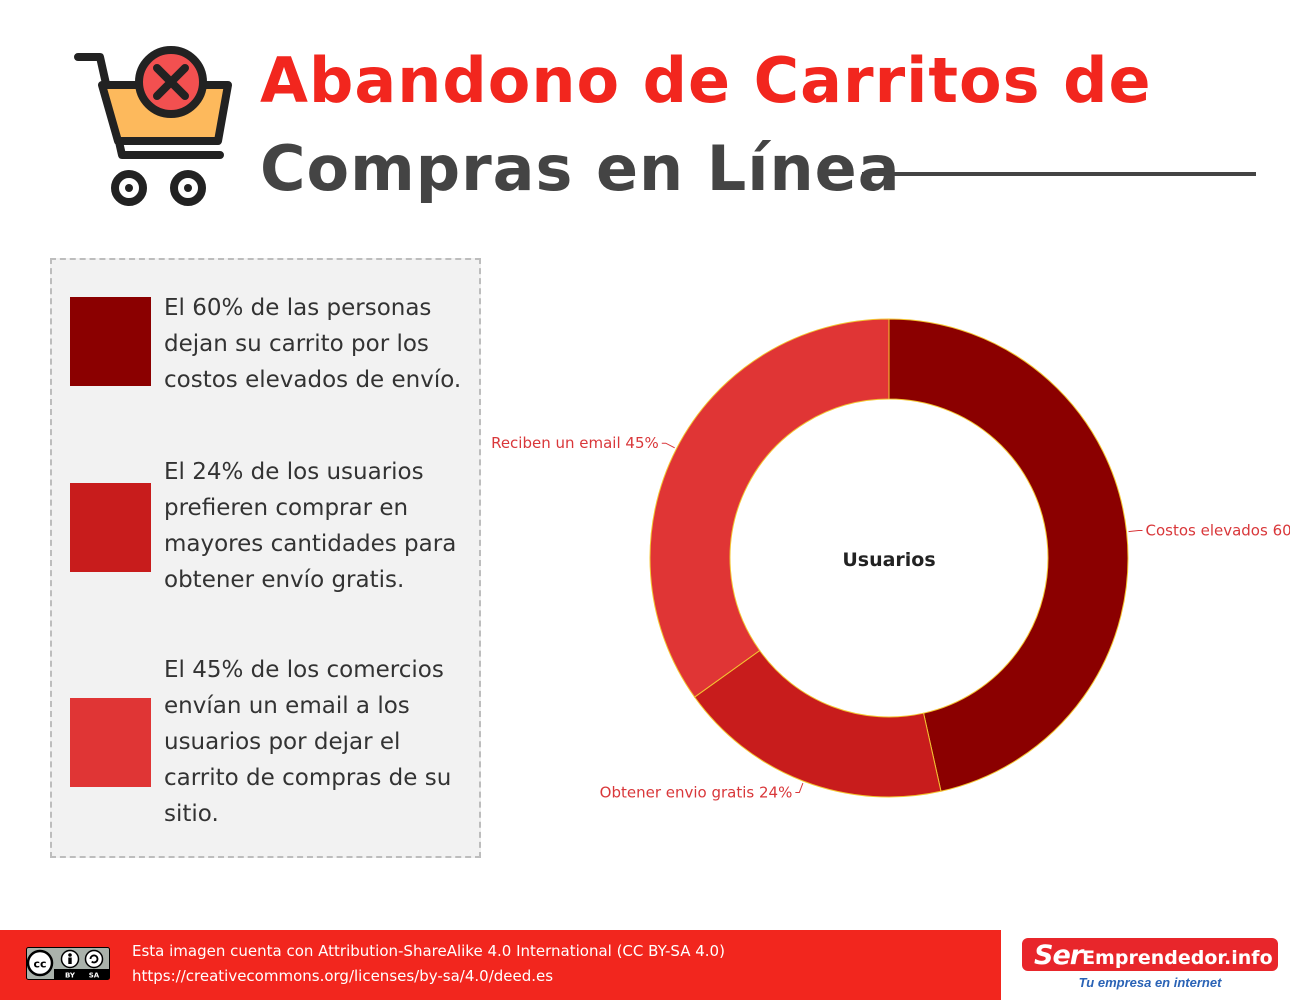 Image resolution: width=1300 pixels, height=1000 pixels. What do you see at coordinates (1135, 531) in the screenshot?
I see `leader-line-costs` at bounding box center [1135, 531].